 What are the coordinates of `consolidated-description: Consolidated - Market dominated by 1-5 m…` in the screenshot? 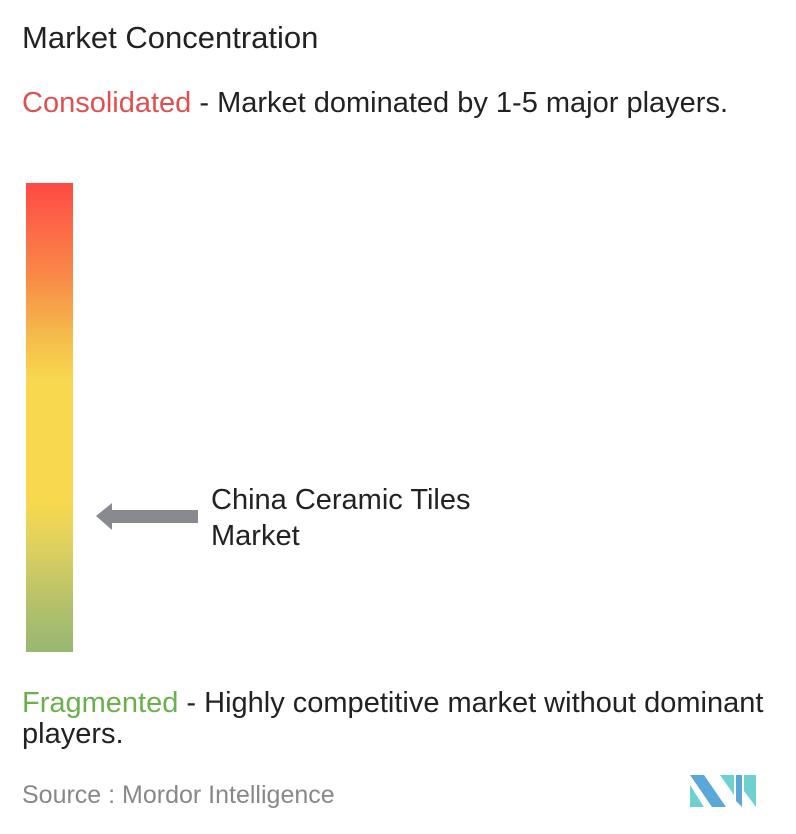 It's located at (407, 103).